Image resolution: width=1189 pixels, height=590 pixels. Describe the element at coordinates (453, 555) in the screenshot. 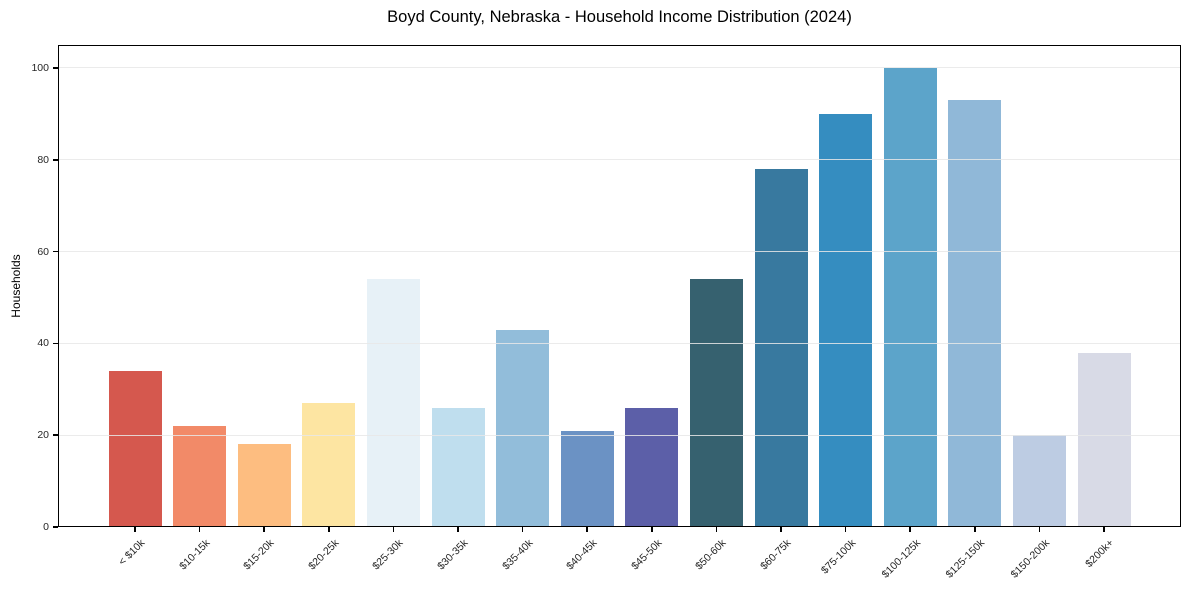

I see `x-tick-label-6: $30-35k` at that location.